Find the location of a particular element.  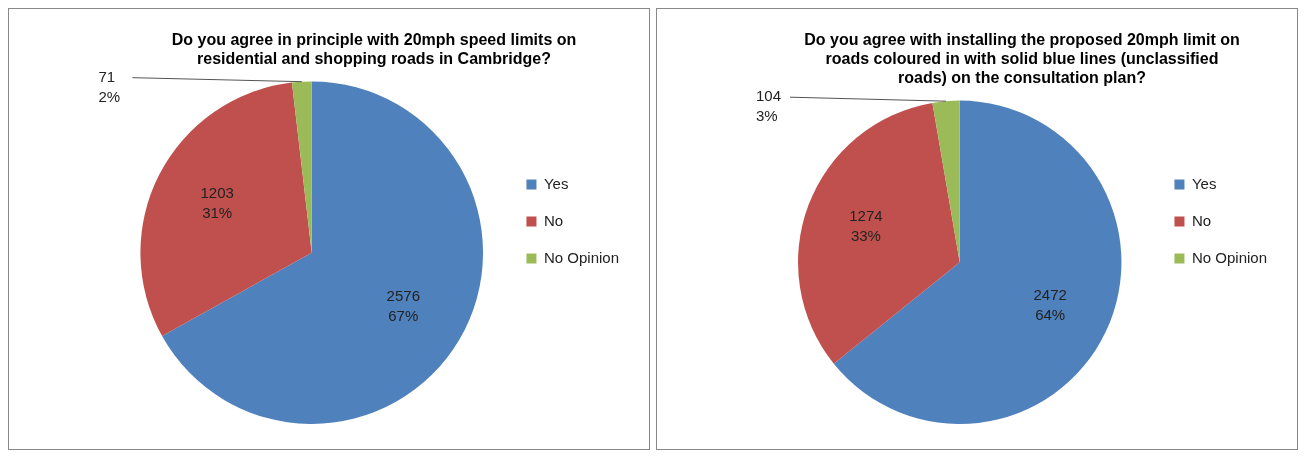

data-label: 2576 67% is located at coordinates (403, 305).